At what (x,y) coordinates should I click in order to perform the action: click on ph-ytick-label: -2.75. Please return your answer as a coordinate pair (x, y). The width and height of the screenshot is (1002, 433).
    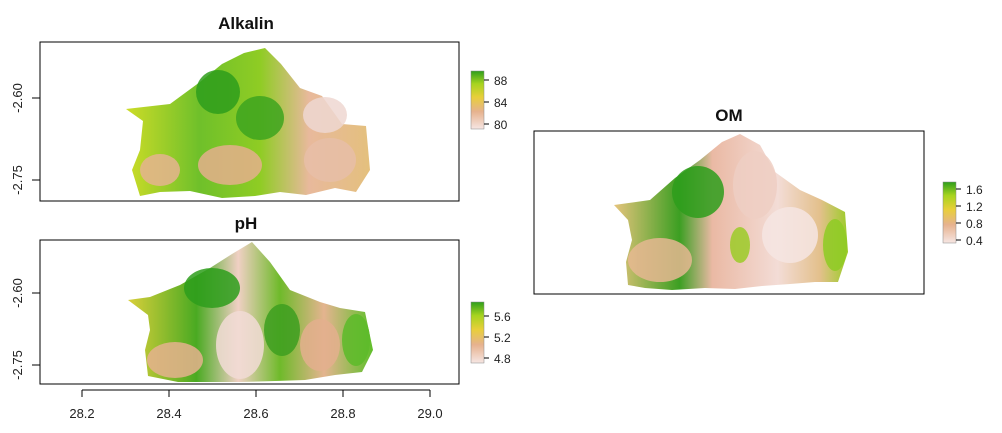
    Looking at the image, I should click on (17, 365).